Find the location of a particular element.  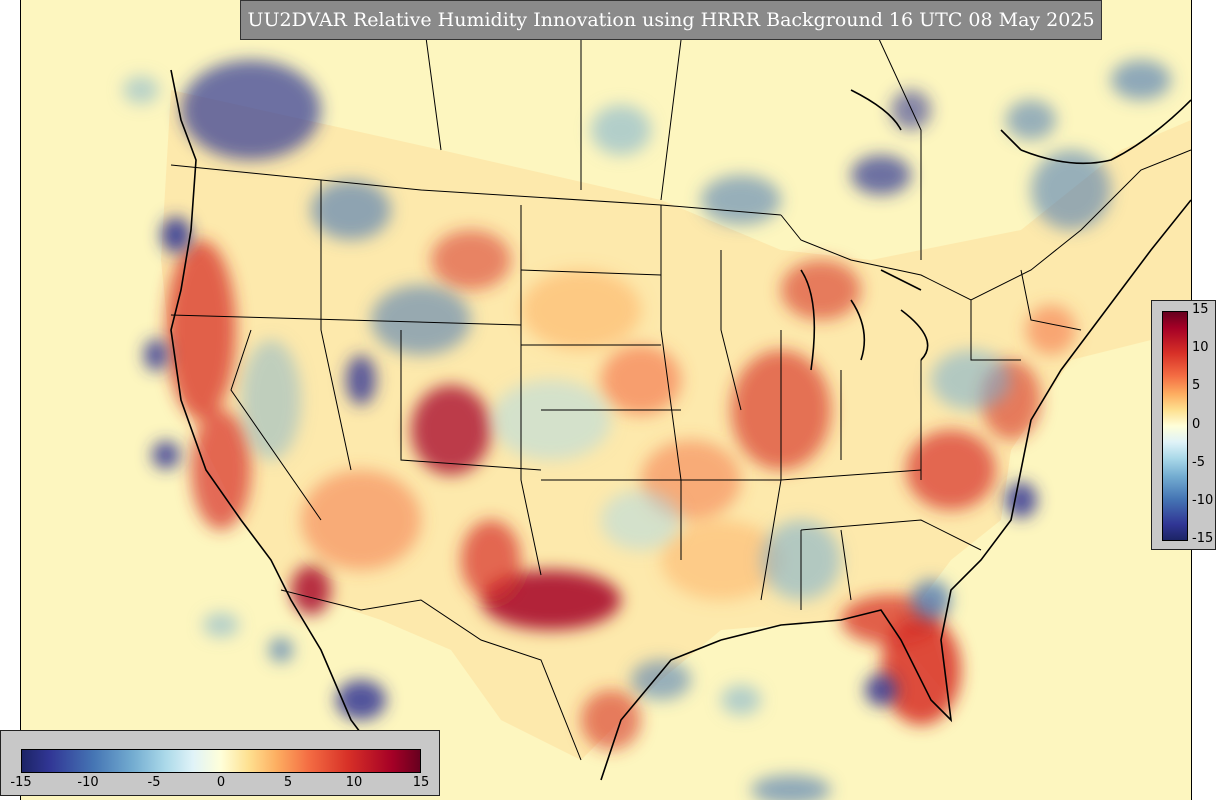

us-mexico-border is located at coordinates (431, 675).